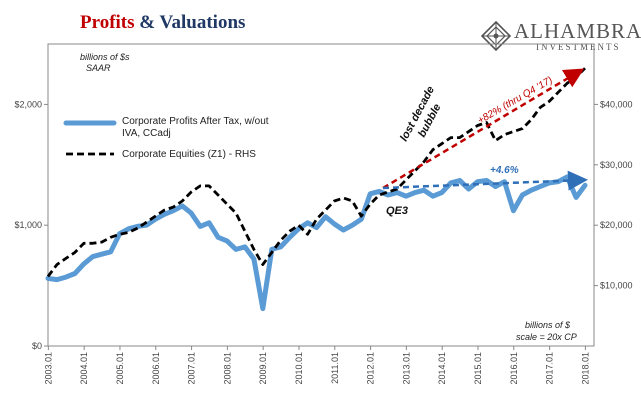 This screenshot has width=641, height=409. Describe the element at coordinates (48, 368) in the screenshot. I see `x-axis-tick-label: 2003.01` at that location.